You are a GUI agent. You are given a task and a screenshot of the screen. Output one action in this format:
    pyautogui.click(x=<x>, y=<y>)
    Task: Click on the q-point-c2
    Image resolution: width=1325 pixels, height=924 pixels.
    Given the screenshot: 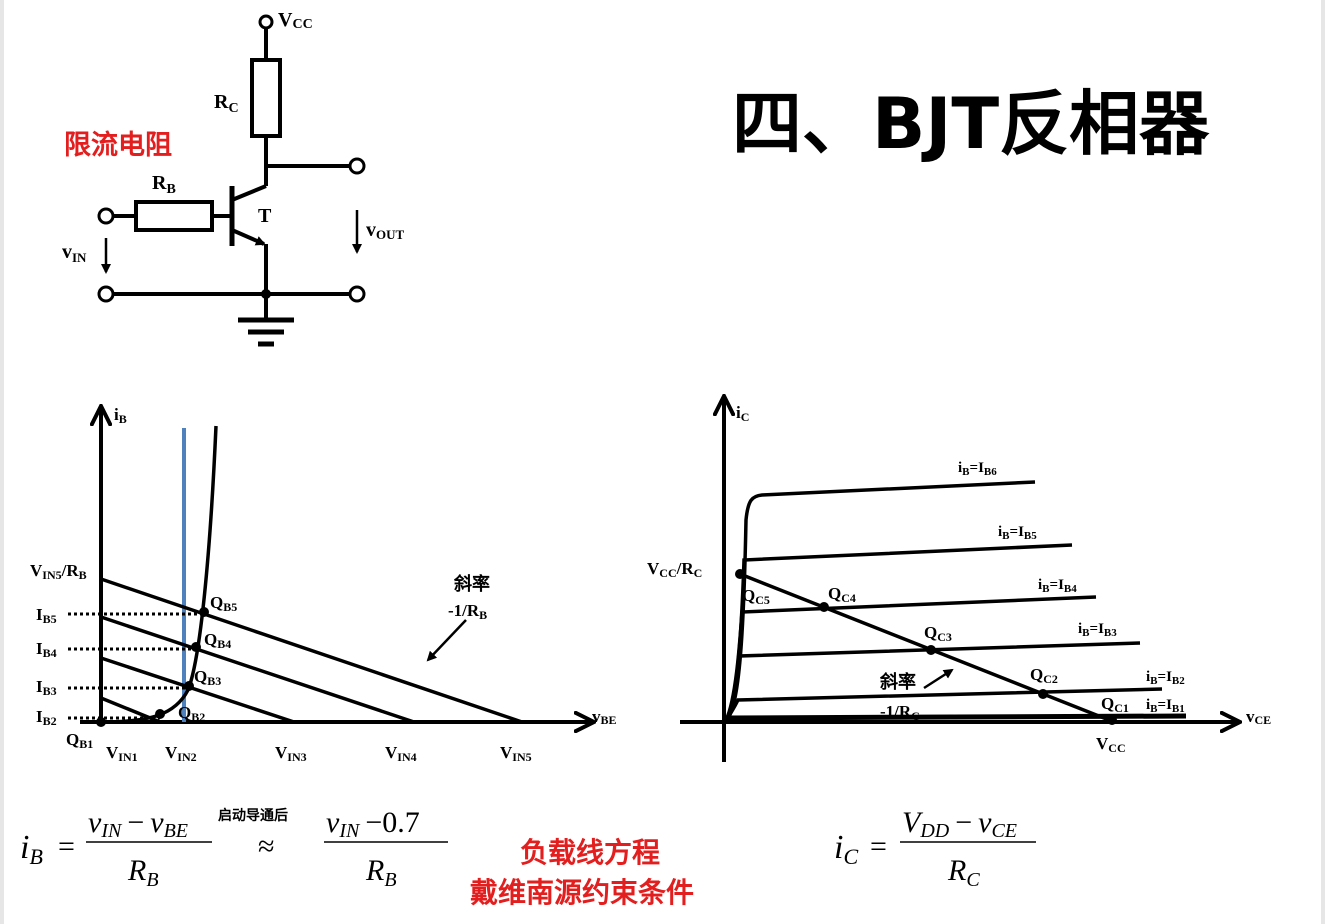 What is the action you would take?
    pyautogui.click(x=1043, y=694)
    